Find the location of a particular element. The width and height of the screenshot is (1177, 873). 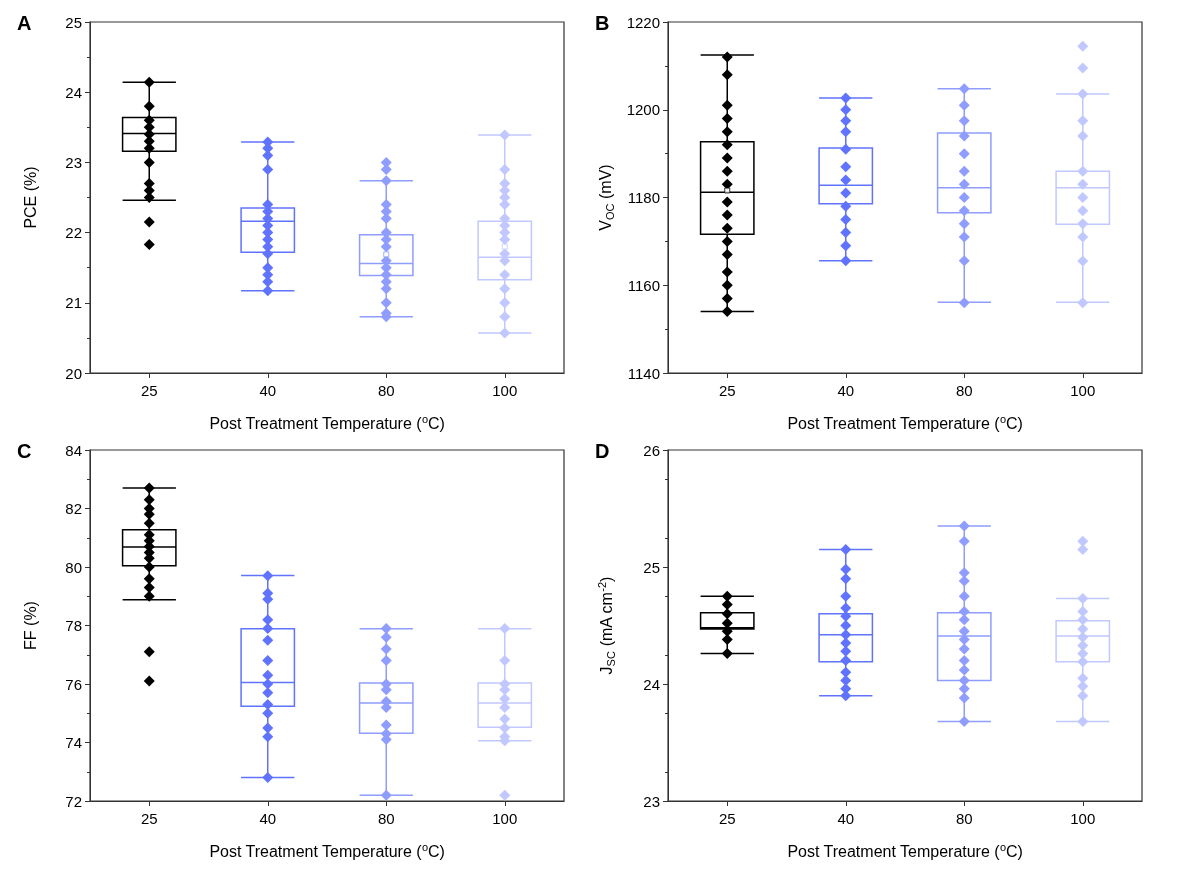

y-tick-label: 22 is located at coordinates (73, 233).